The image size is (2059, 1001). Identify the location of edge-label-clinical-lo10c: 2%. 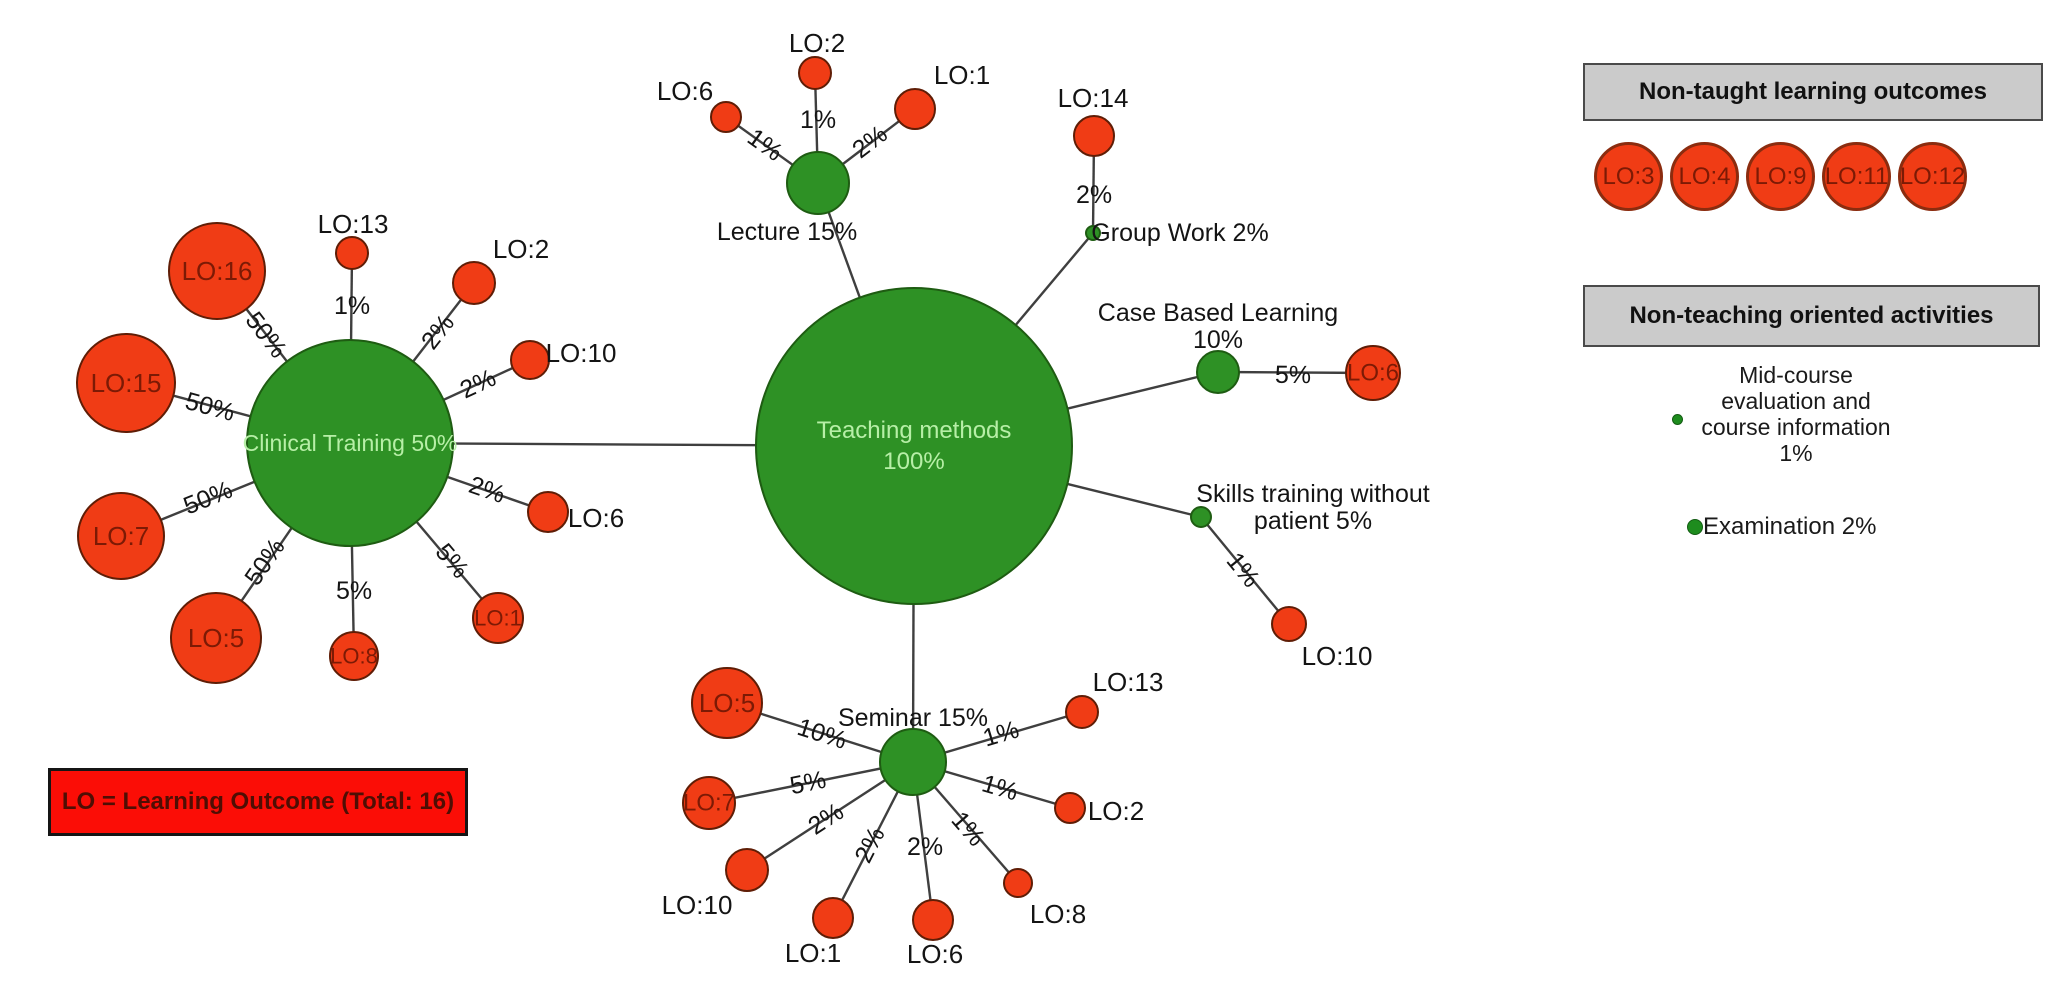
(478, 384).